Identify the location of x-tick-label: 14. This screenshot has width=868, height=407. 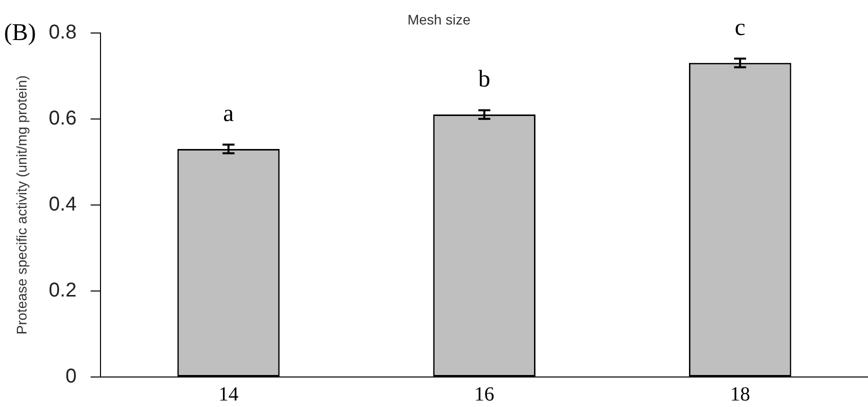
(228, 394).